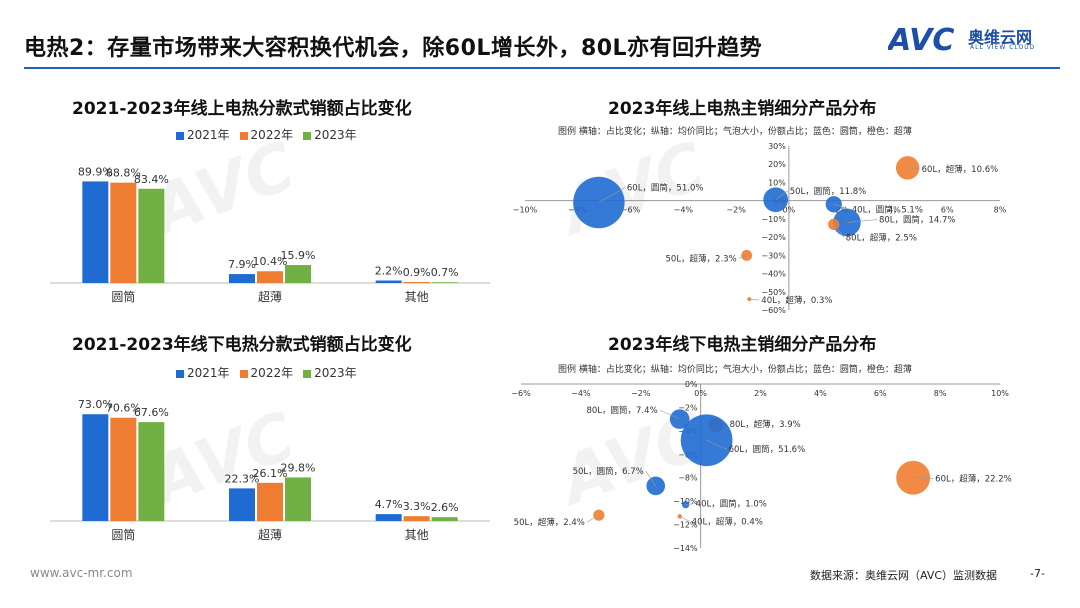  What do you see at coordinates (760, 393) in the screenshot?
I see `x-tick-label: 2%` at bounding box center [760, 393].